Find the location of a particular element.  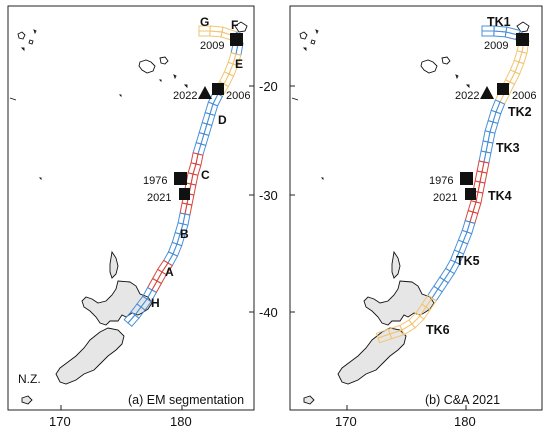

segment-label-tk3: TK3 is located at coordinates (508, 148).